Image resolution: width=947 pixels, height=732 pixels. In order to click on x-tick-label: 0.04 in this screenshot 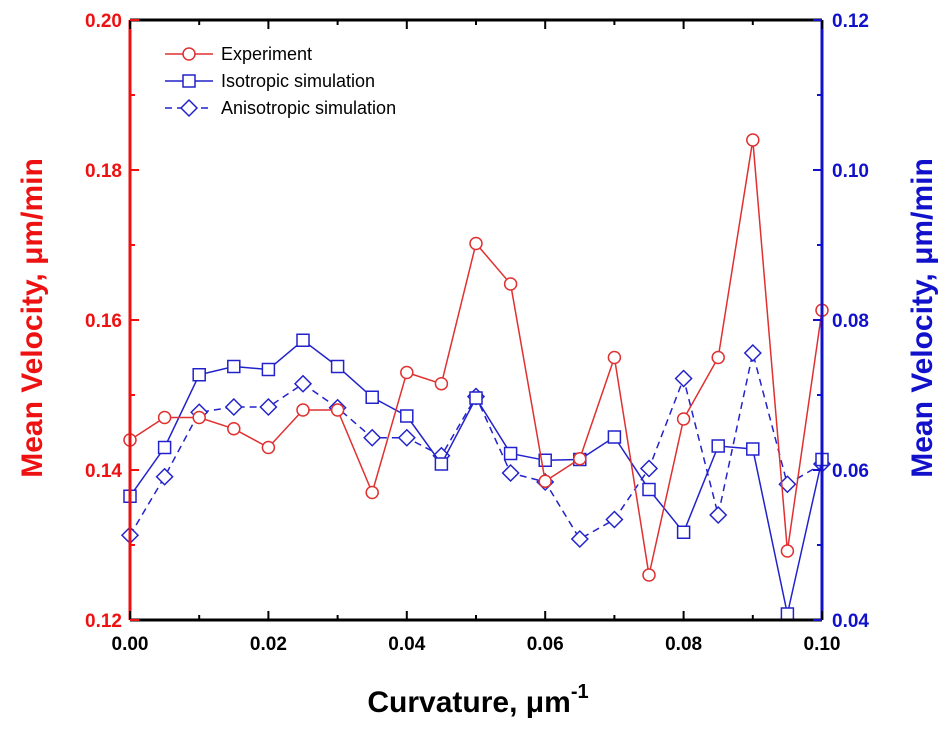, I will do `click(406, 644)`.